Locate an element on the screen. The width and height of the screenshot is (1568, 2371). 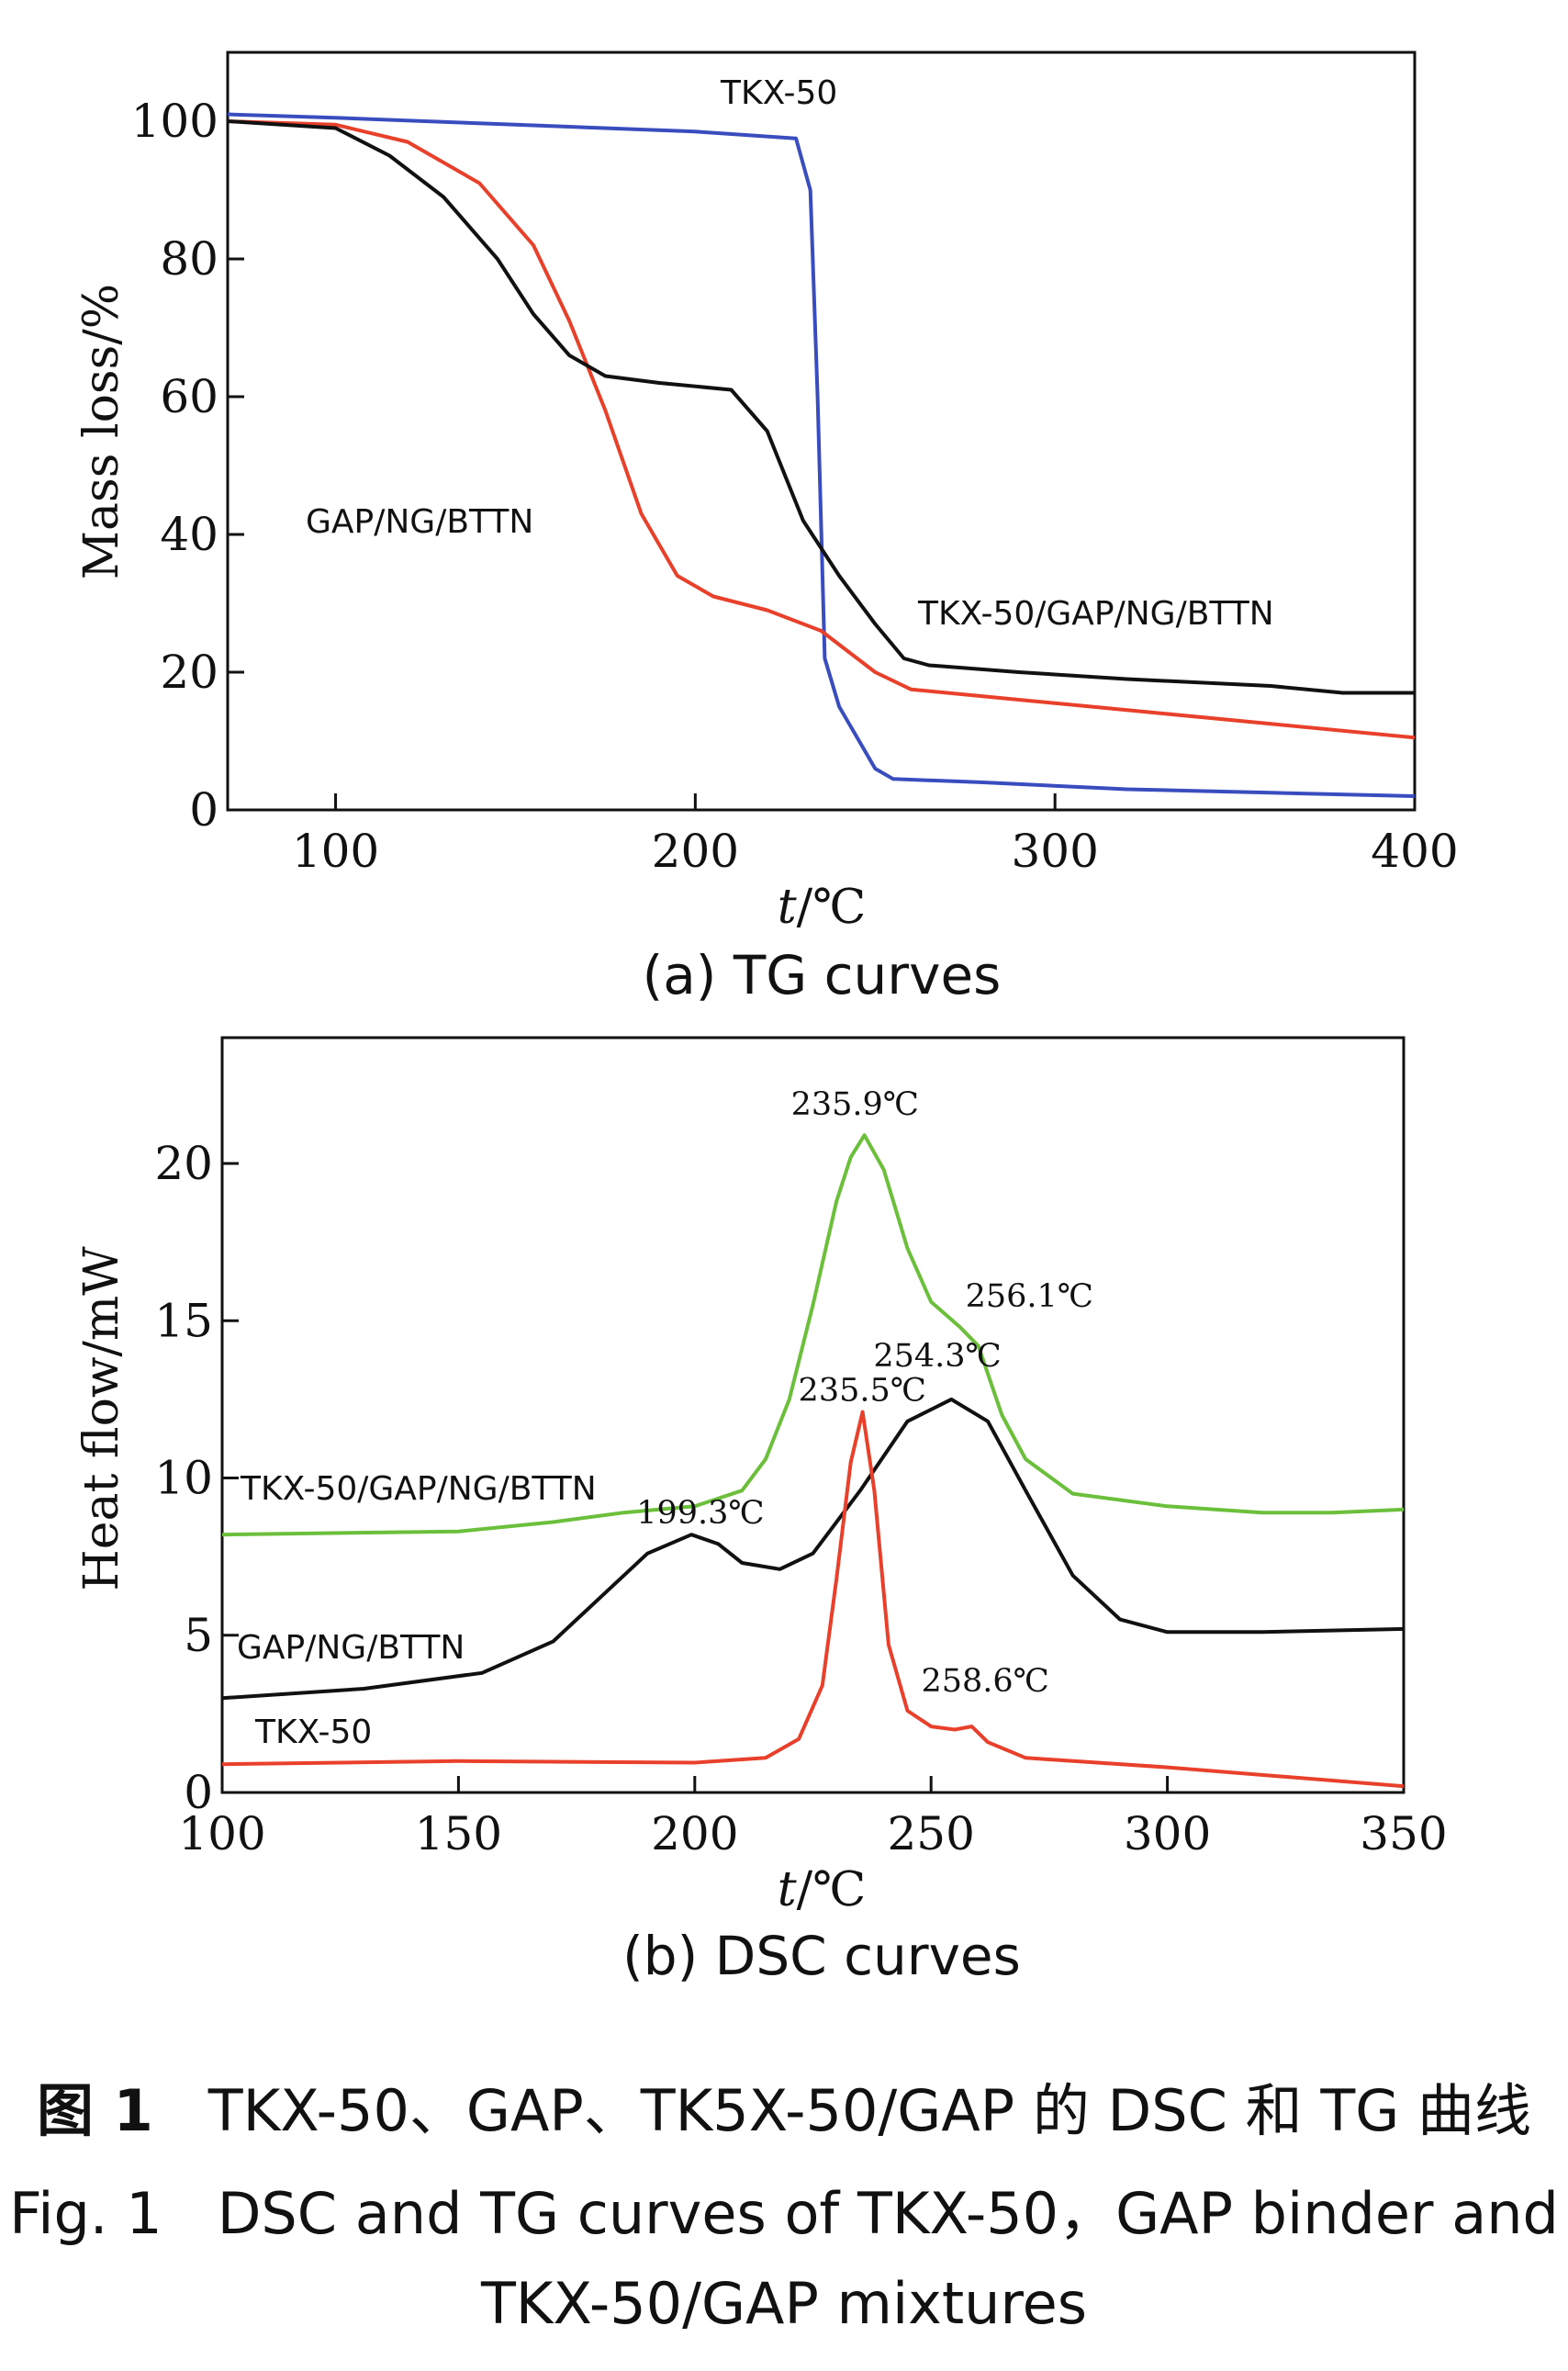
dsc-subcaption: (b) DSC curves is located at coordinates (821, 1956).